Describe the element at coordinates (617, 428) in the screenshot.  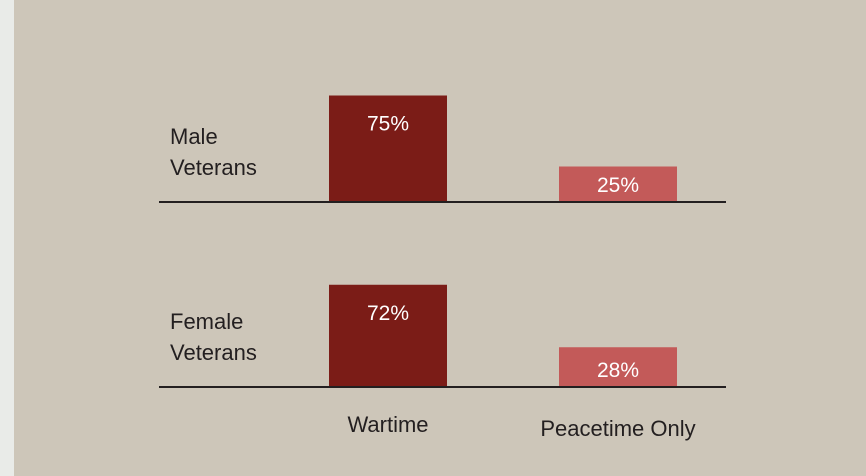
I see `category-label: Peacetime Only` at that location.